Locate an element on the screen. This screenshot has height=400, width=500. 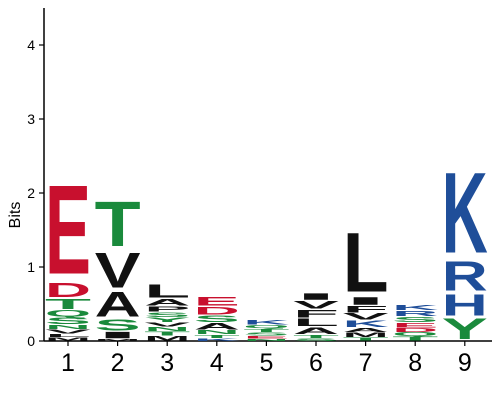
logo-letter-h: H is located at coordinates (465, 305).